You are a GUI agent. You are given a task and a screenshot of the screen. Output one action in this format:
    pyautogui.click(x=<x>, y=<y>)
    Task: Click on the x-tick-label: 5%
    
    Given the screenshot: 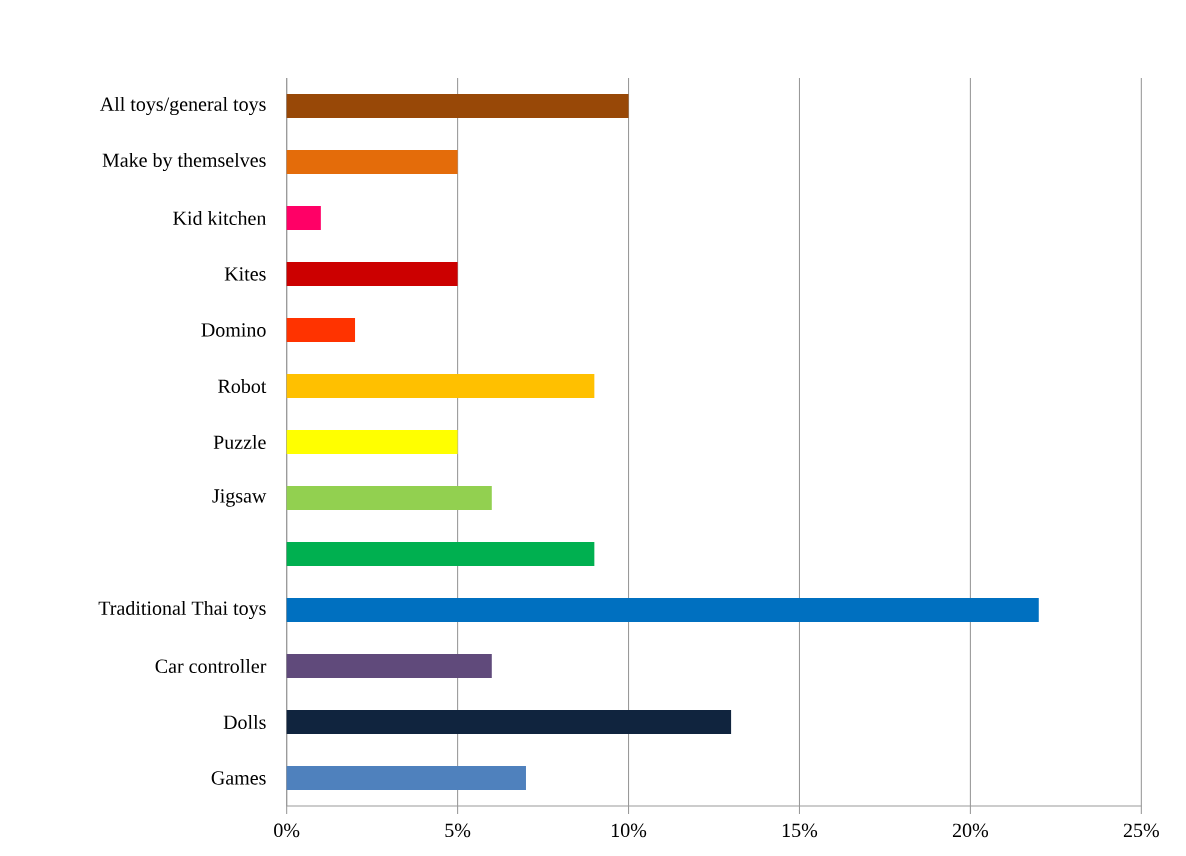 What is the action you would take?
    pyautogui.click(x=458, y=830)
    